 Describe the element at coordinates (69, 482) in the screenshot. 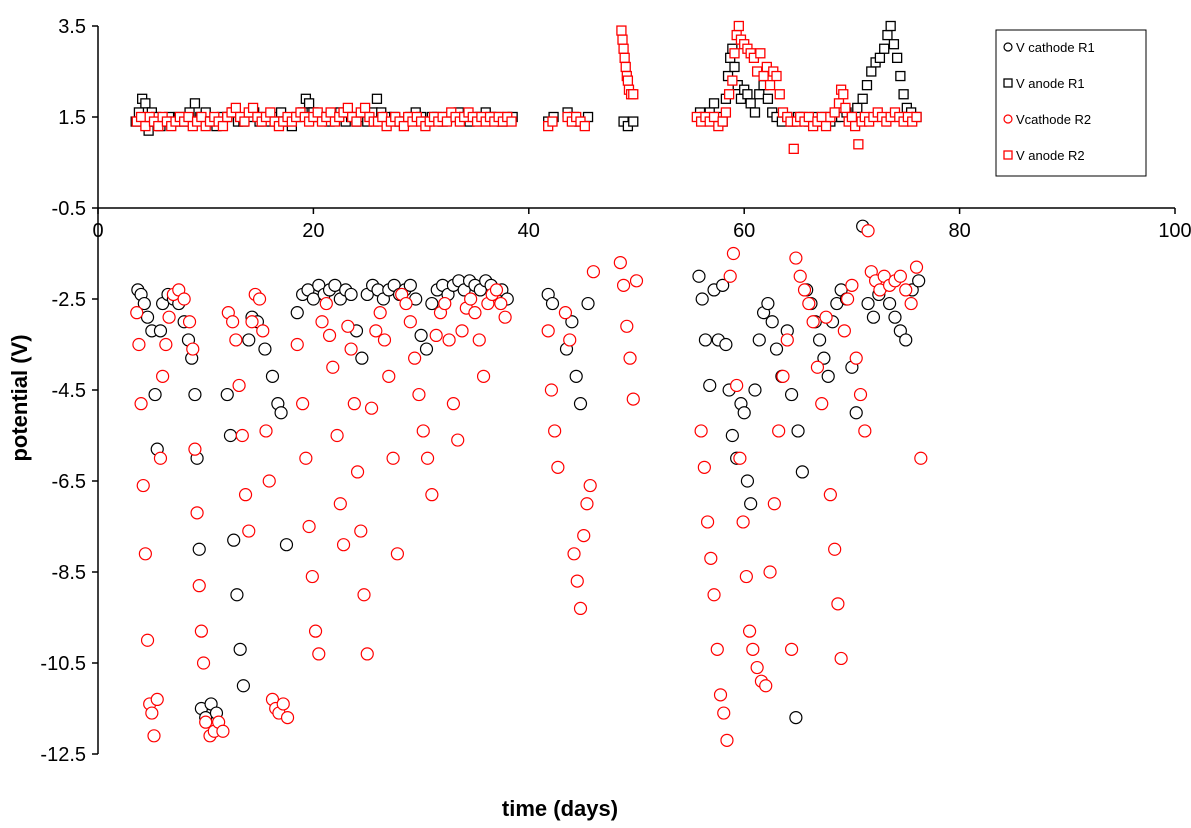

I see `y-tick-label: -6.5` at that location.